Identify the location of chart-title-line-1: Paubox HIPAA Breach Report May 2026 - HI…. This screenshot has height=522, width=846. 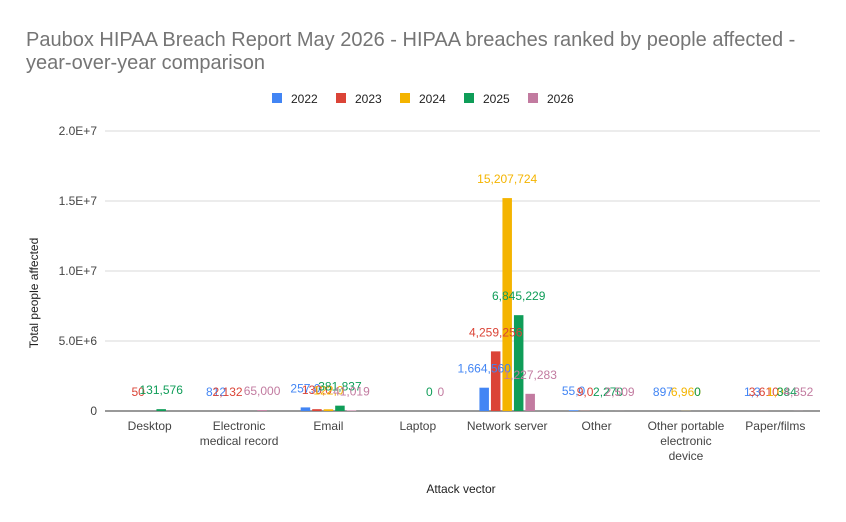
(410, 40).